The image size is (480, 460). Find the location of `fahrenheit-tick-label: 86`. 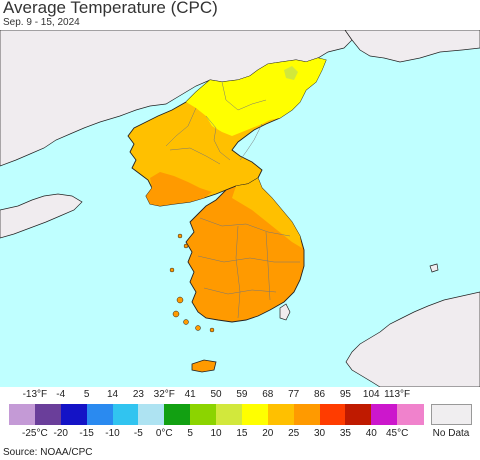

fahrenheit-tick-label: 86 is located at coordinates (319, 394).